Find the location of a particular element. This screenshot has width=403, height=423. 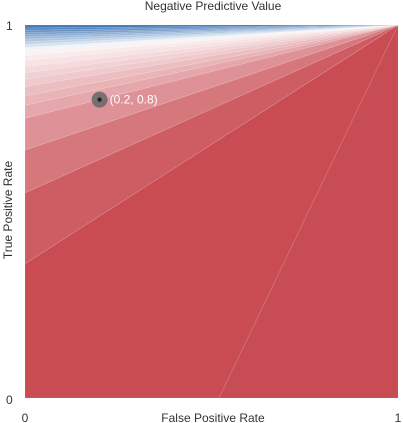

point-dot is located at coordinates (99, 99).